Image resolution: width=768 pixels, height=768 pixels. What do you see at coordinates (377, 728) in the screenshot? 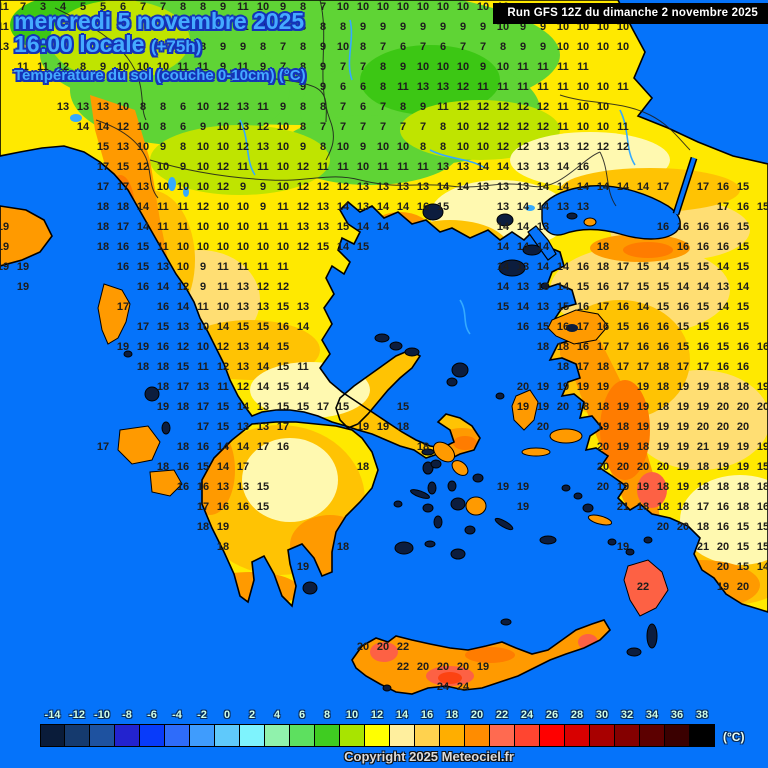
I see `colorbar-swatch: 12` at bounding box center [377, 728].